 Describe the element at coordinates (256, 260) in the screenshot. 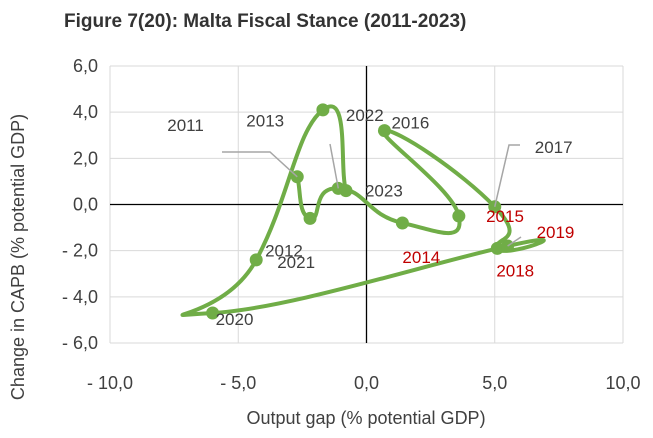

I see `data-point-2021` at that location.